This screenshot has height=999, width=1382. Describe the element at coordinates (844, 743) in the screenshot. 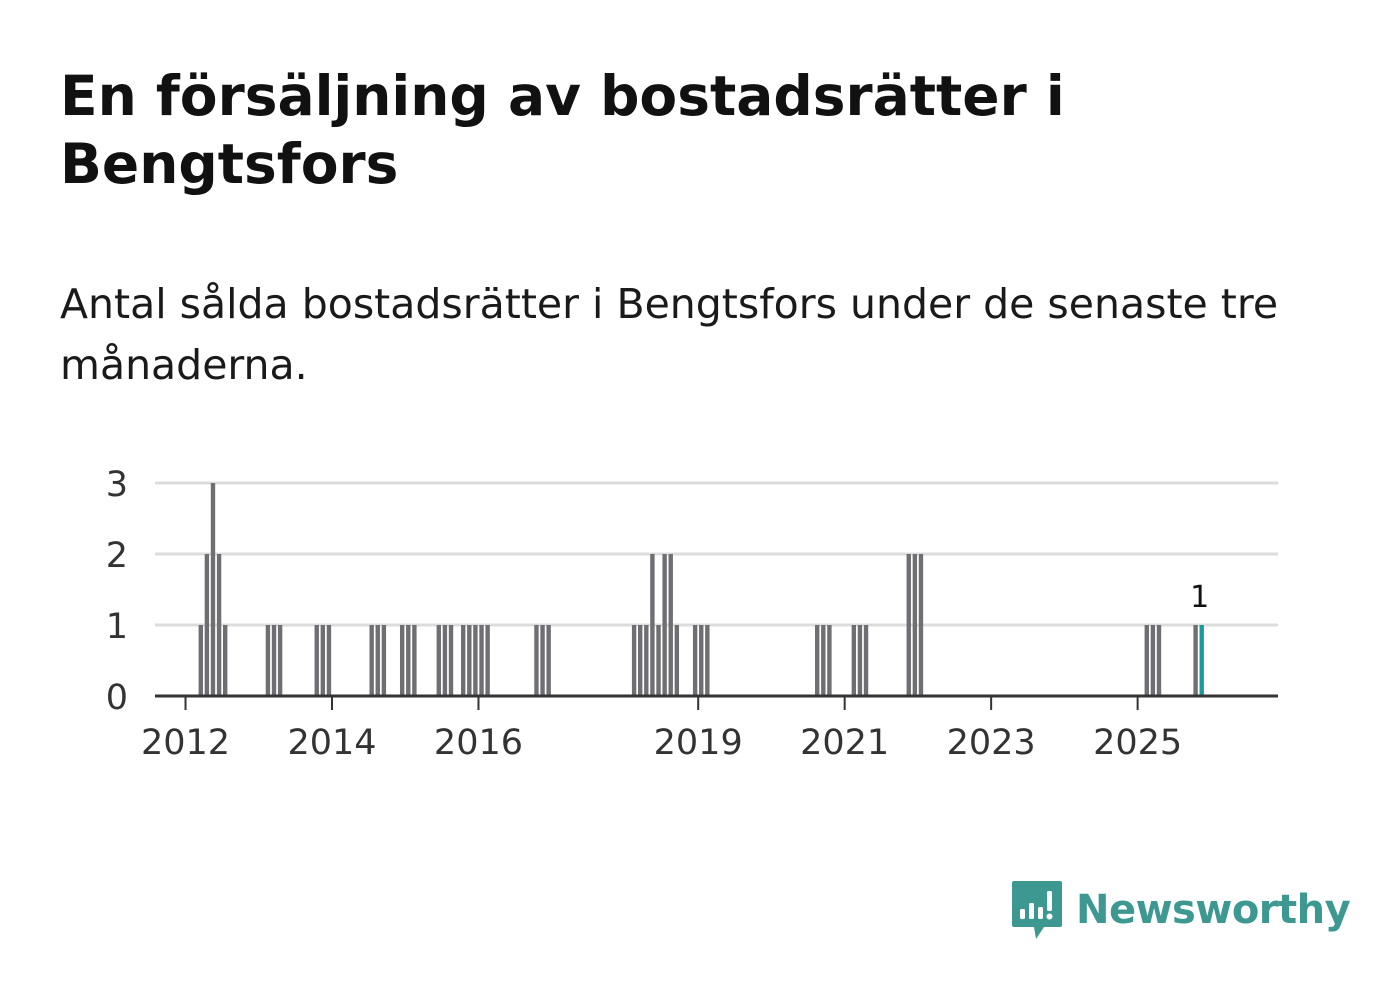

I see `x-tick-label: 2021` at that location.